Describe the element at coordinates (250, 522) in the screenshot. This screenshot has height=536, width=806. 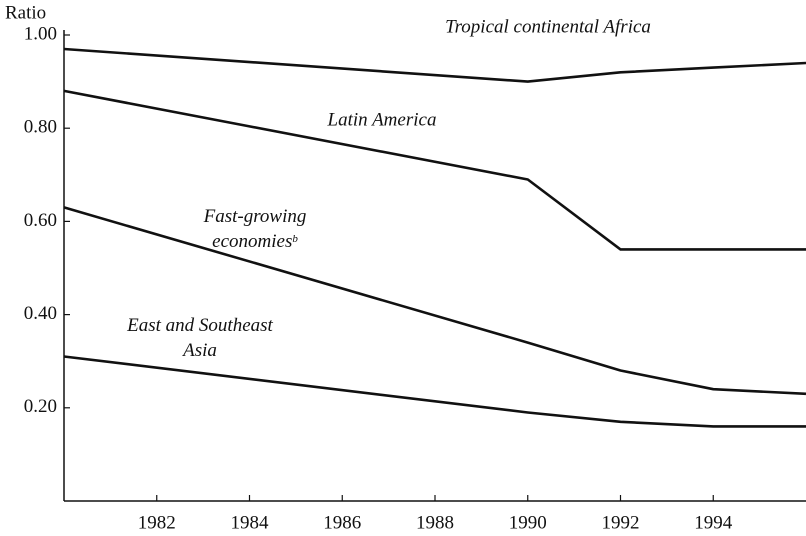
I see `x-tick-label: 1984` at that location.